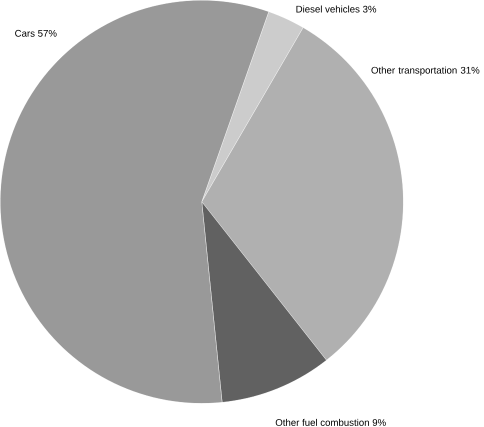 The width and height of the screenshot is (484, 427). Describe the element at coordinates (328, 9) in the screenshot. I see `slice-label: Diesel vehicles` at that location.